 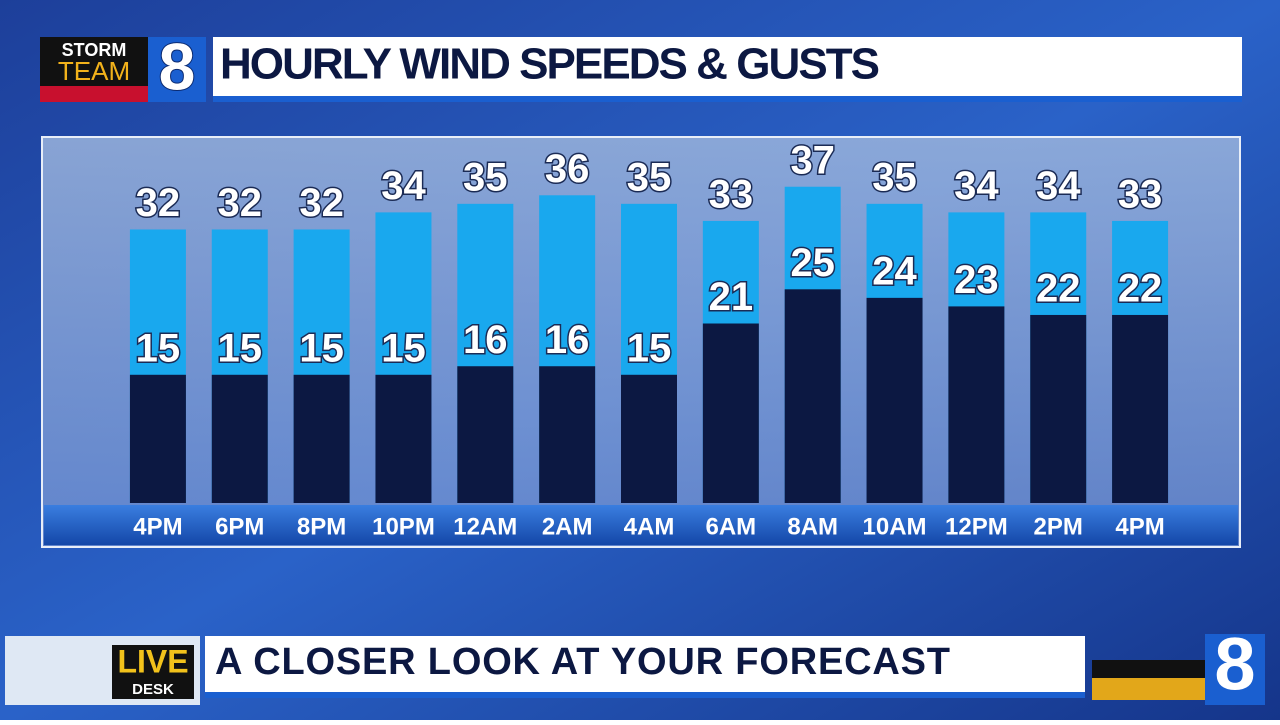 I want to click on corner-bar-gold, so click(x=1148, y=689).